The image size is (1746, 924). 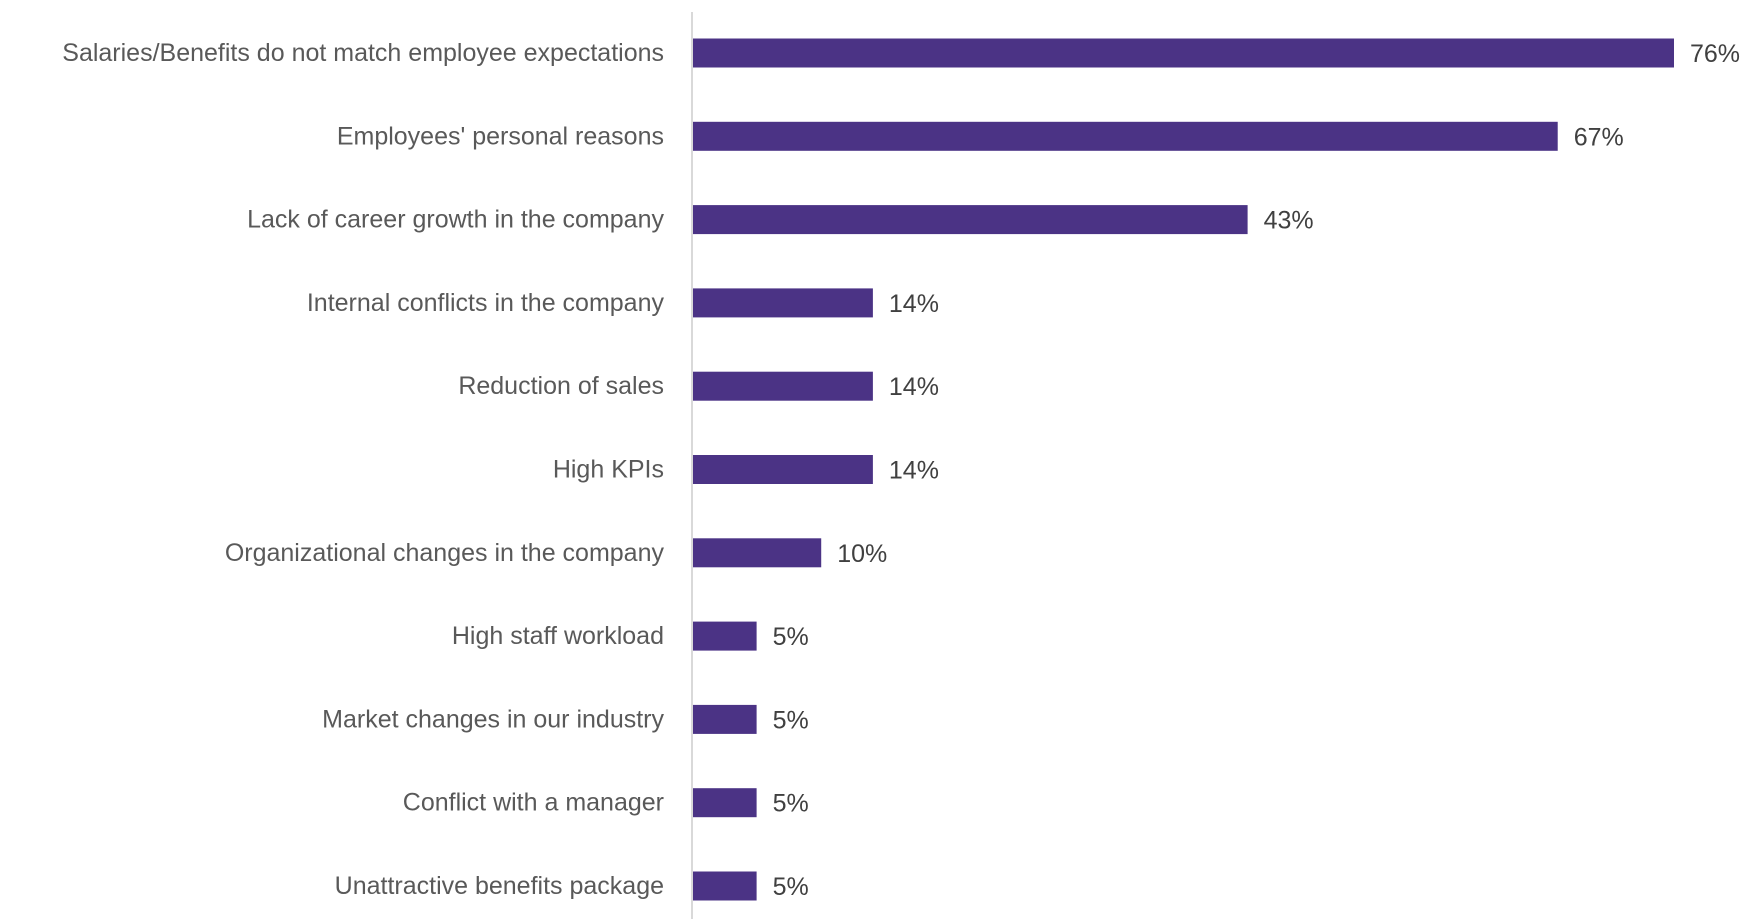 What do you see at coordinates (499, 886) in the screenshot?
I see `category-label: Unattractive benefits package` at bounding box center [499, 886].